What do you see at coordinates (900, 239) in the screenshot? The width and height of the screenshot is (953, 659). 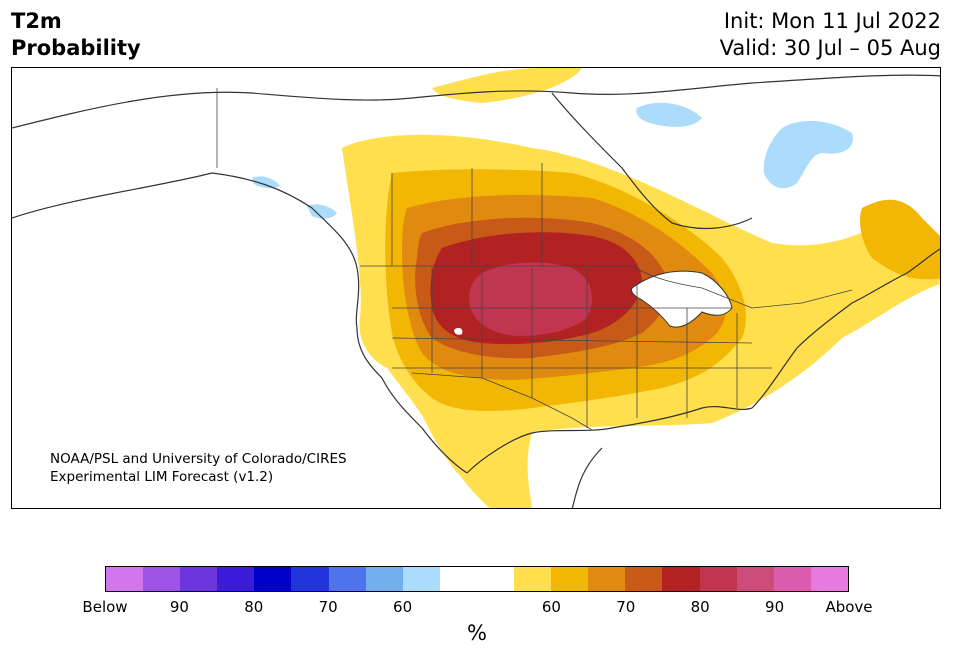 I see `shade-60-70-ne` at bounding box center [900, 239].